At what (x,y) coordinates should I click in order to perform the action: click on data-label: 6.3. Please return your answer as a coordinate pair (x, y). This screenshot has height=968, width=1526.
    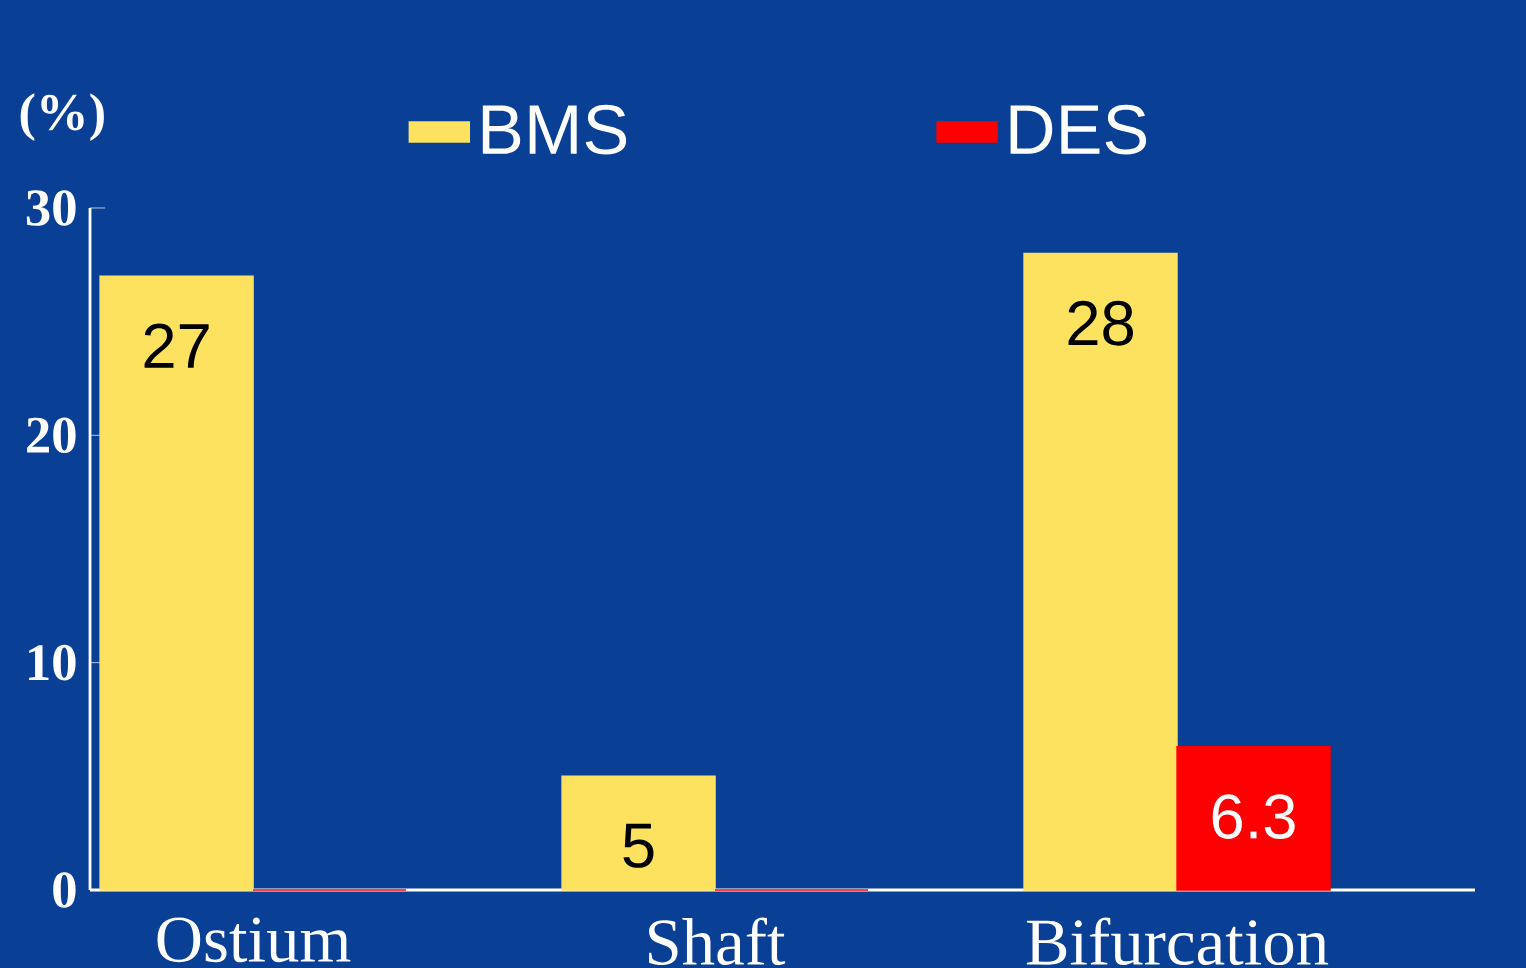
    Looking at the image, I should click on (1253, 816).